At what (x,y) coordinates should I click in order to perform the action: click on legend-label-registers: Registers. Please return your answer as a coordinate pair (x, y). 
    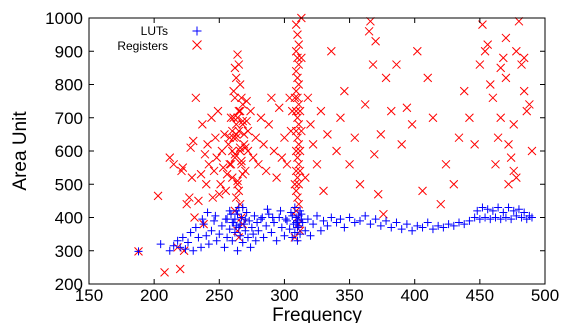
    Looking at the image, I should click on (142, 46).